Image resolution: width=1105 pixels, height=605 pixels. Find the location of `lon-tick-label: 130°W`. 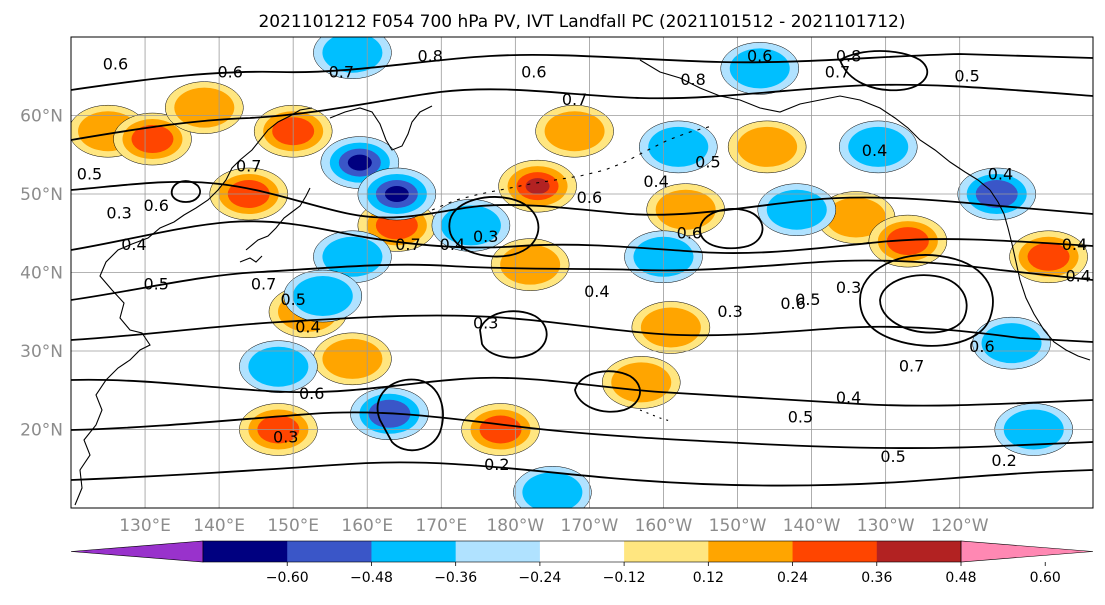

lon-tick-label: 130°W is located at coordinates (886, 526).